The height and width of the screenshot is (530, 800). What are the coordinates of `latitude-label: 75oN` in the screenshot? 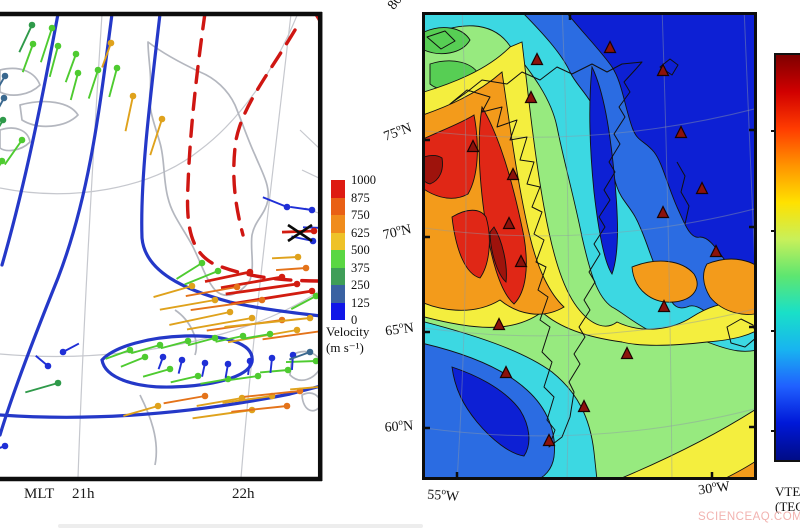 It's located at (397, 132).